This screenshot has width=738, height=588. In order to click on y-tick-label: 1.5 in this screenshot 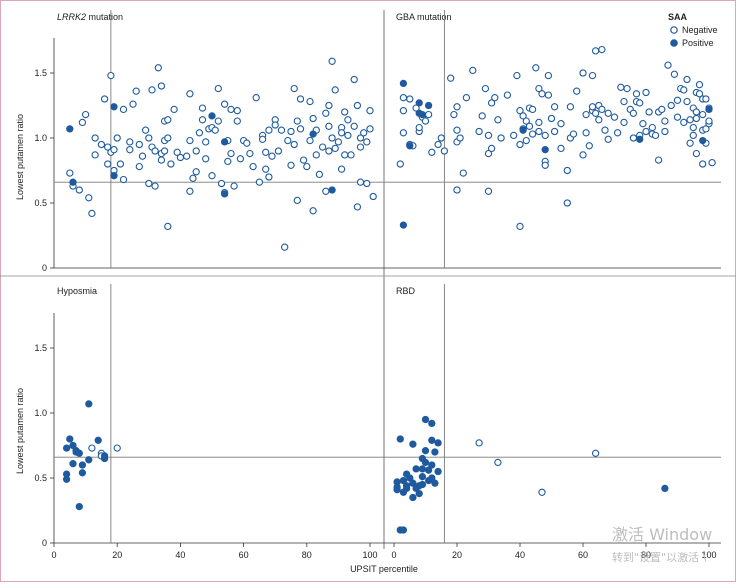, I will do `click(40, 348)`.